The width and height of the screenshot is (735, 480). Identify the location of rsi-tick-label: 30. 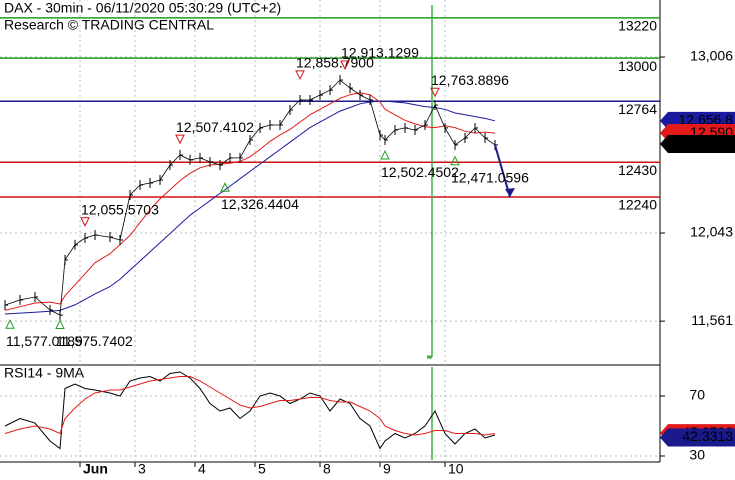
(697, 455).